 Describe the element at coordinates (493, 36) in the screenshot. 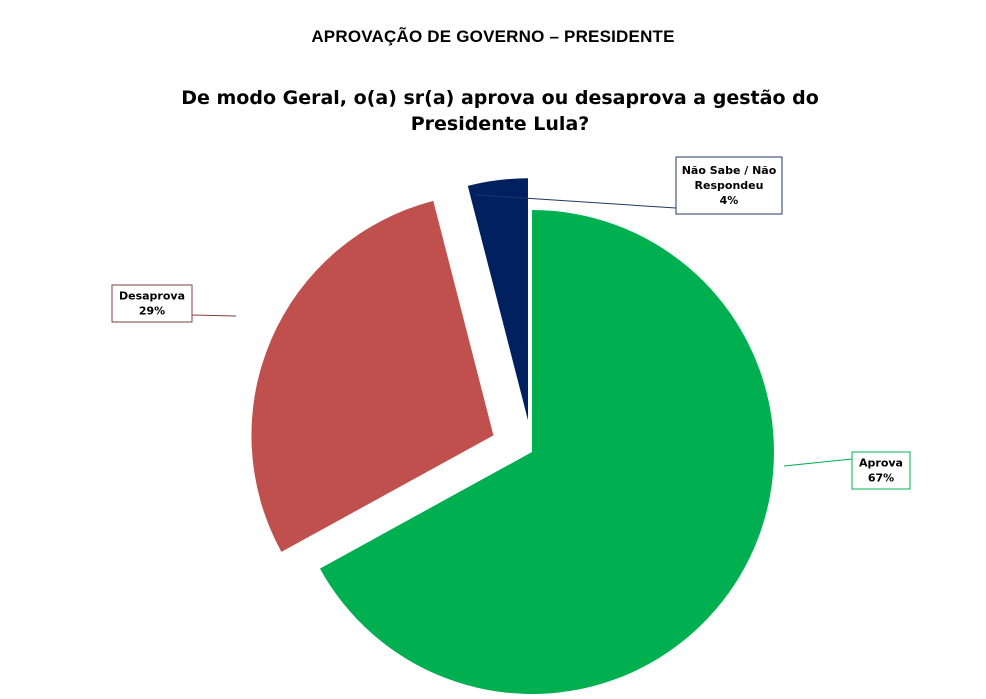

I see `page-header-title: APROVAÇÃO DE GOVERNO – PRESIDENTE` at that location.